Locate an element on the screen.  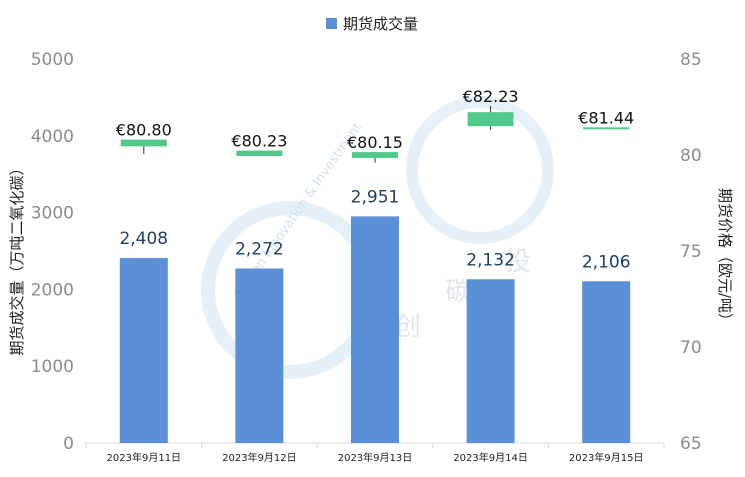
y-left-axis-title: 期货成交量（万吨二氧化碳） is located at coordinates (17, 257).